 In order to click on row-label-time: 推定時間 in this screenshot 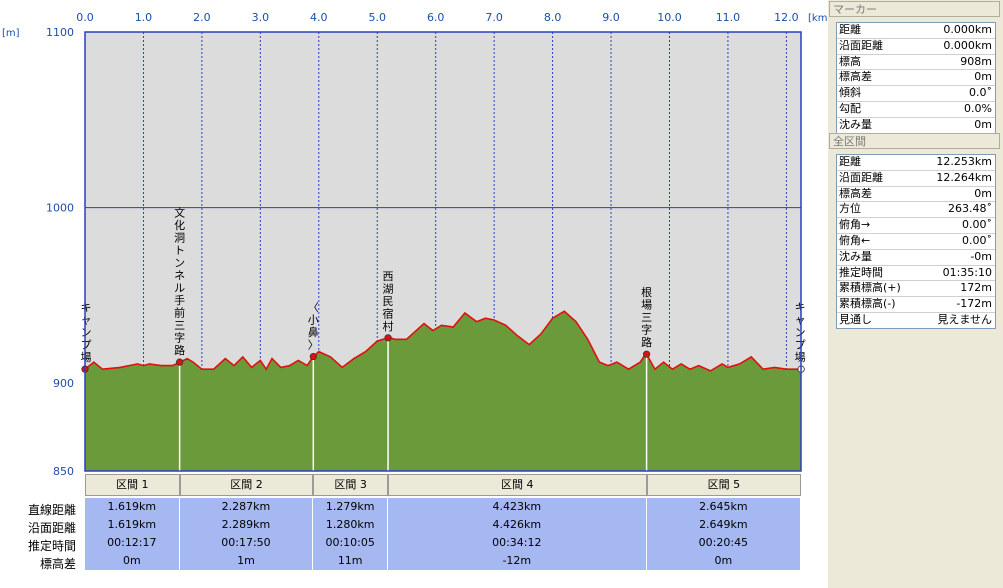, I will do `click(51, 546)`.